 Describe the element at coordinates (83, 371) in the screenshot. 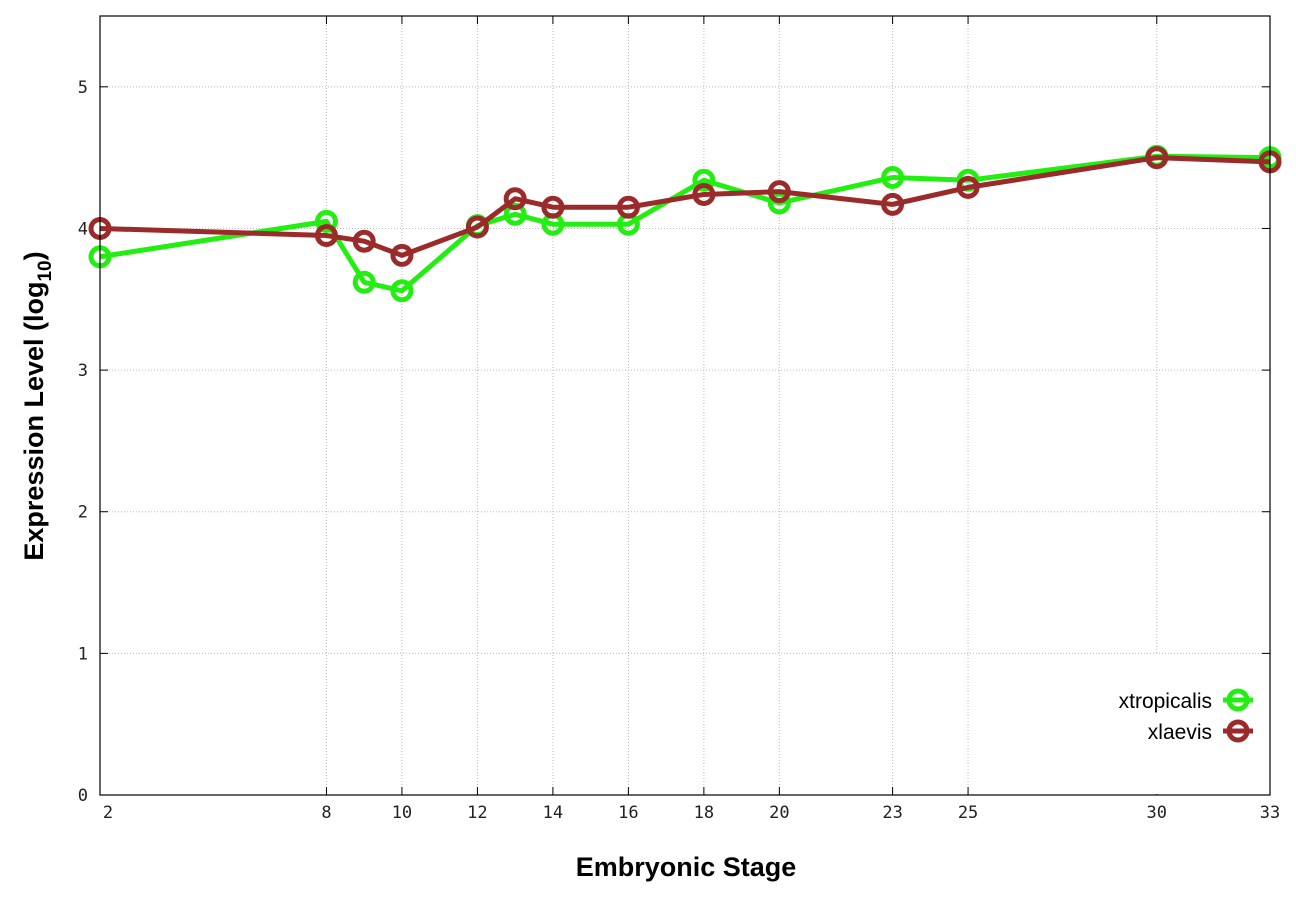

I see `y-tick-label: 3` at that location.